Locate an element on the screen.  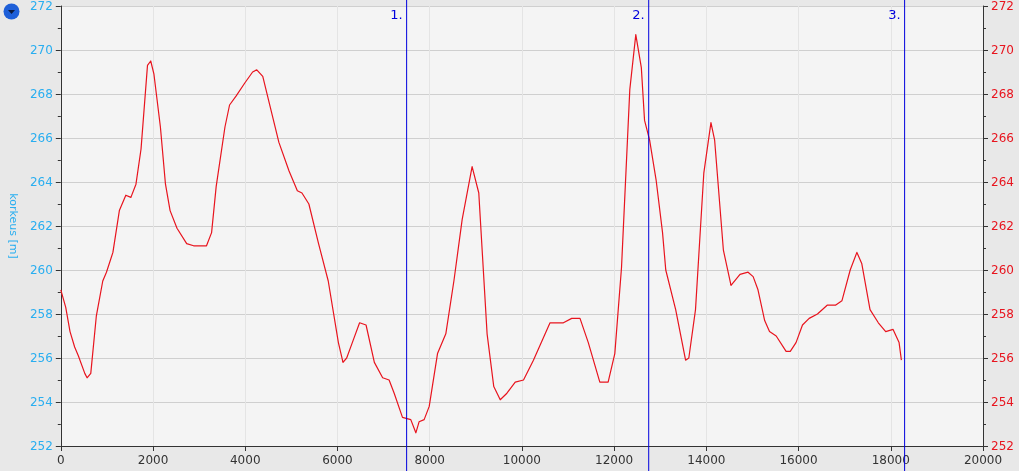
x-tick-label: 0 is located at coordinates (60, 460).